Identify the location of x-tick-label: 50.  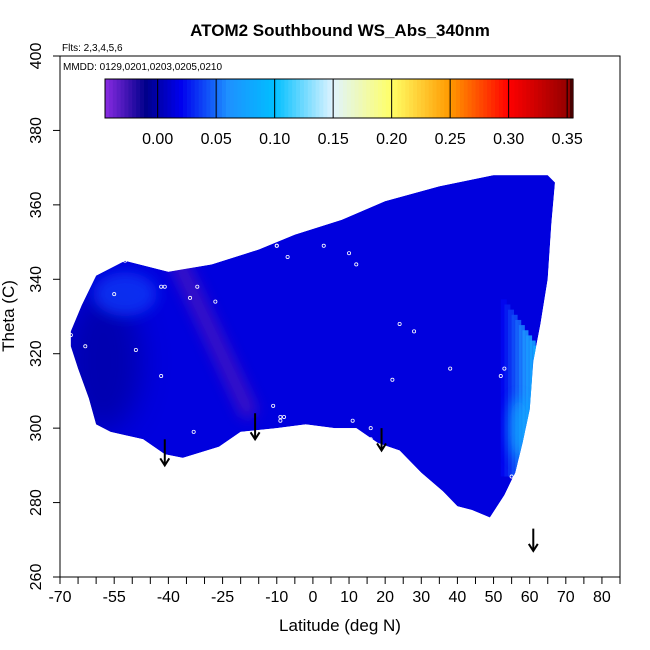
(494, 597).